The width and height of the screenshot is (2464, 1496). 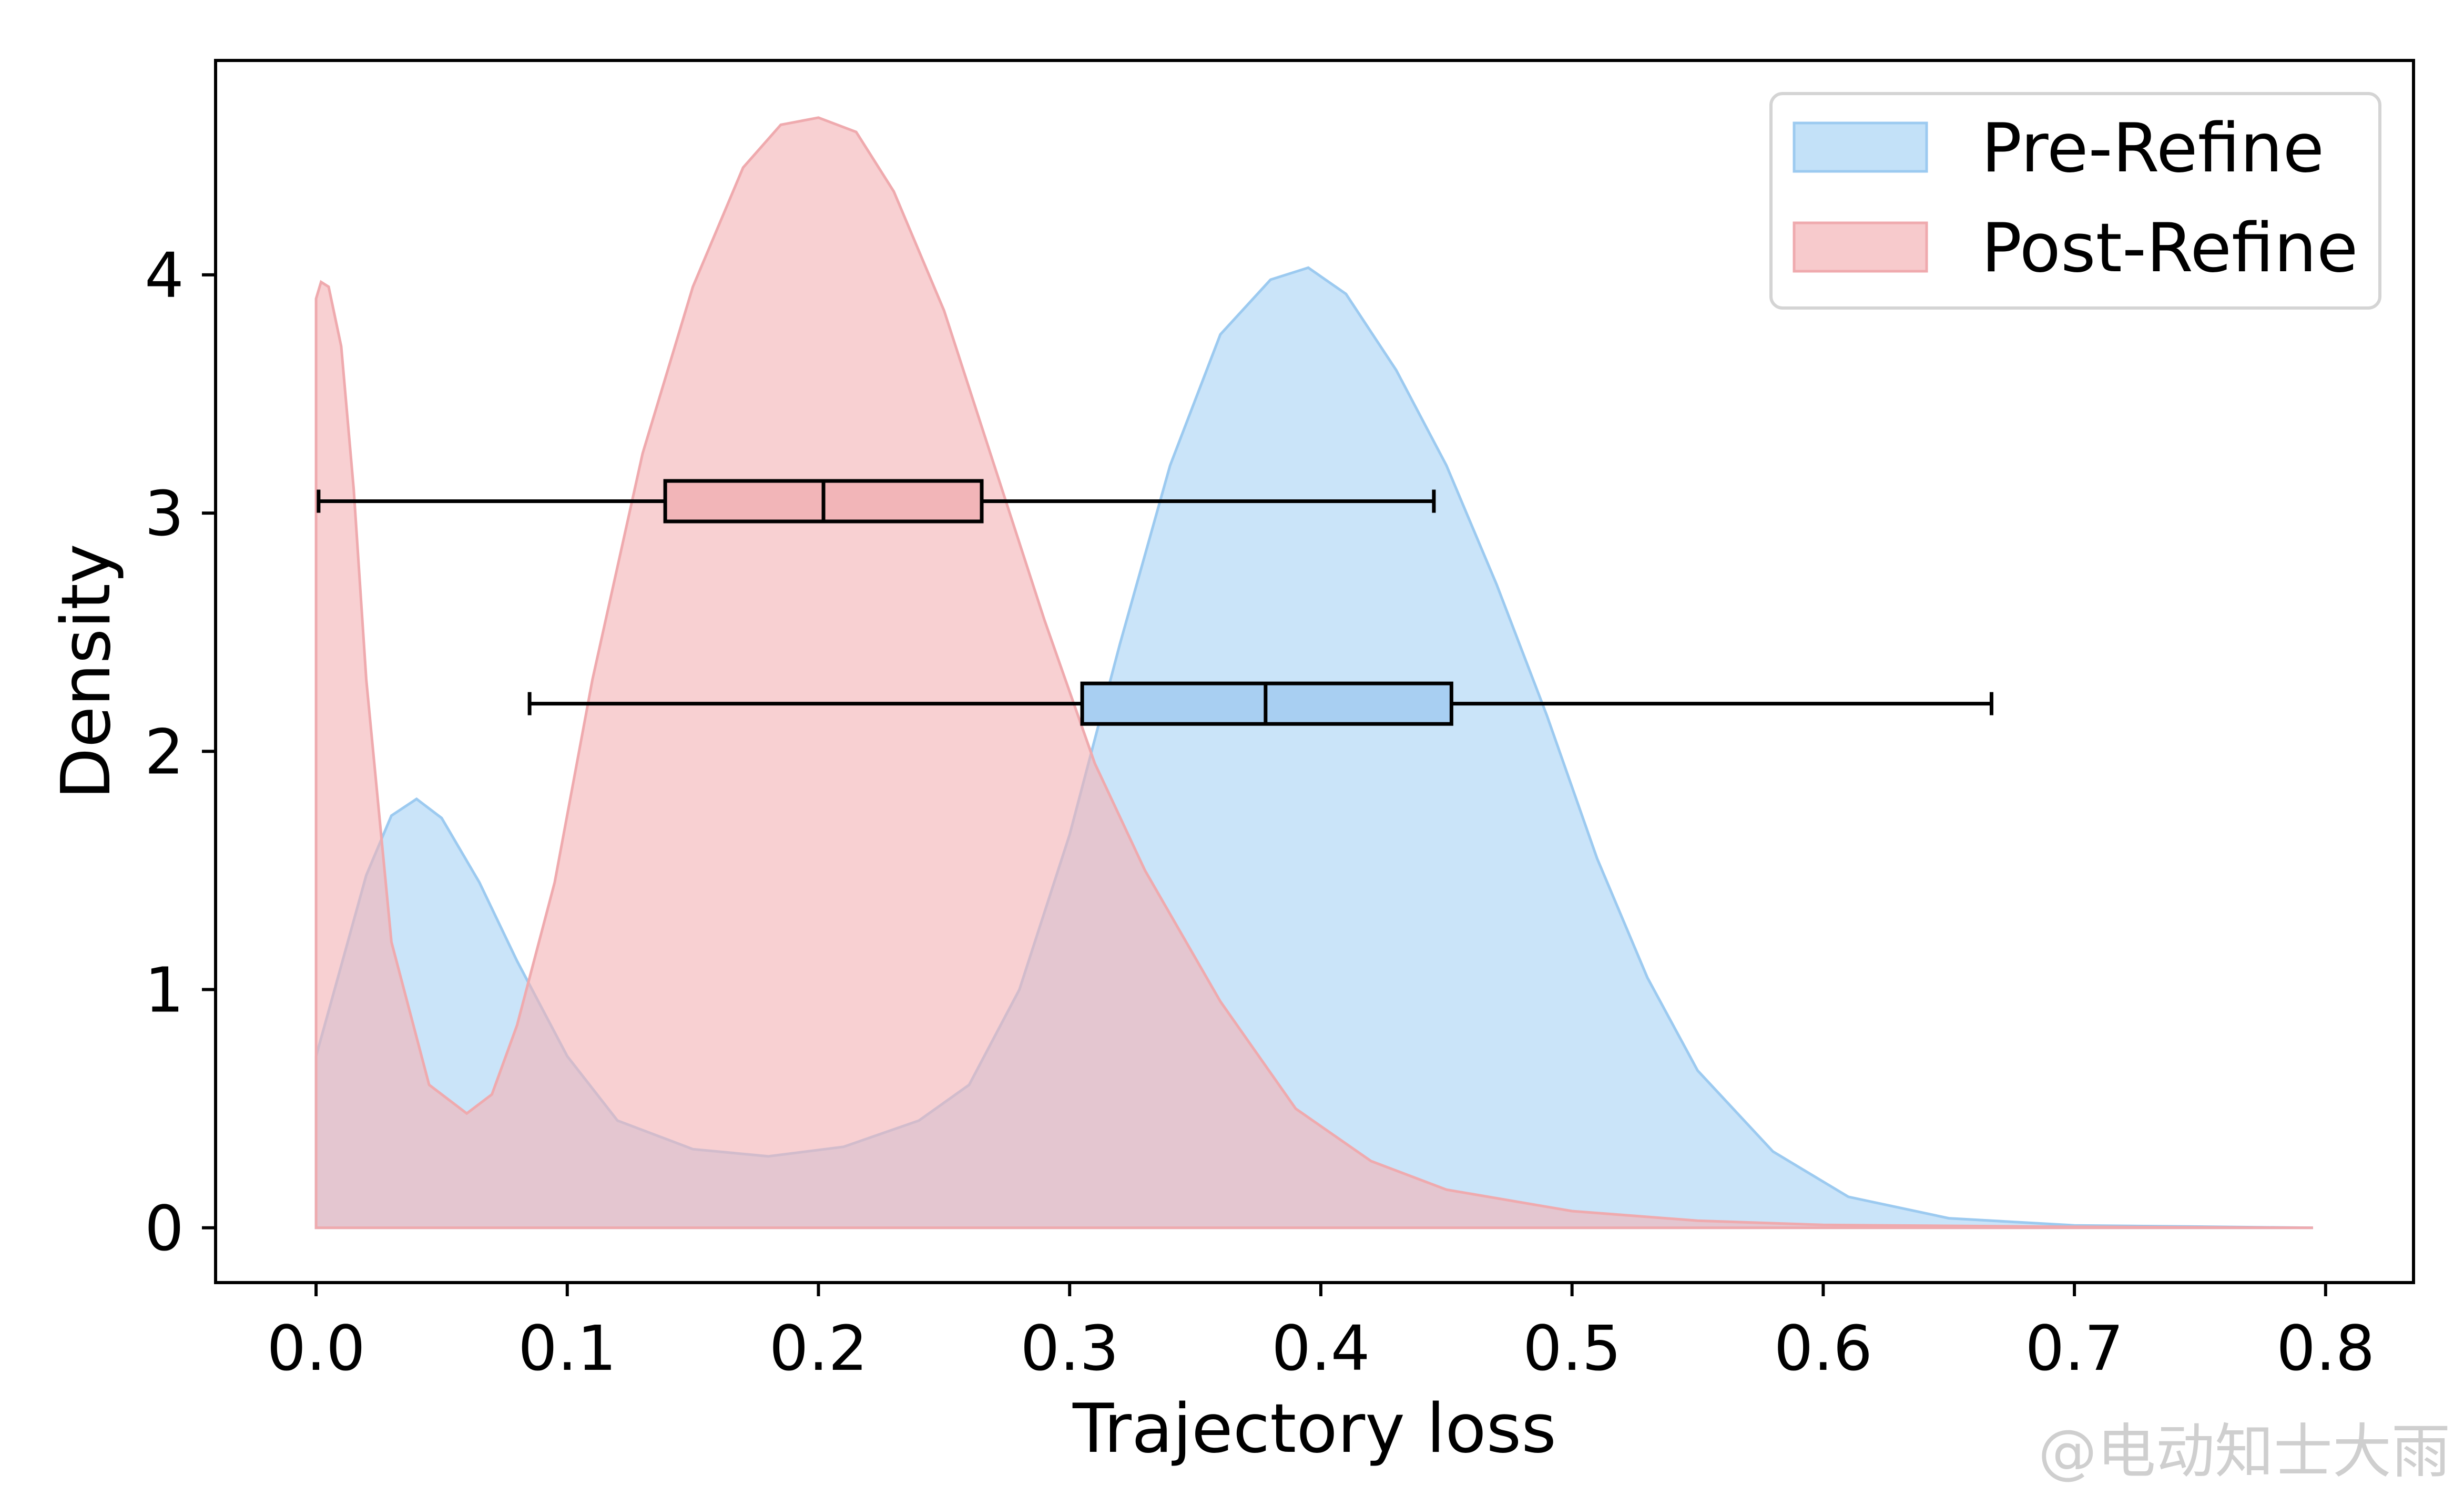 What do you see at coordinates (2152, 148) in the screenshot?
I see `legend-label-pre-refine: Pre-Refine` at bounding box center [2152, 148].